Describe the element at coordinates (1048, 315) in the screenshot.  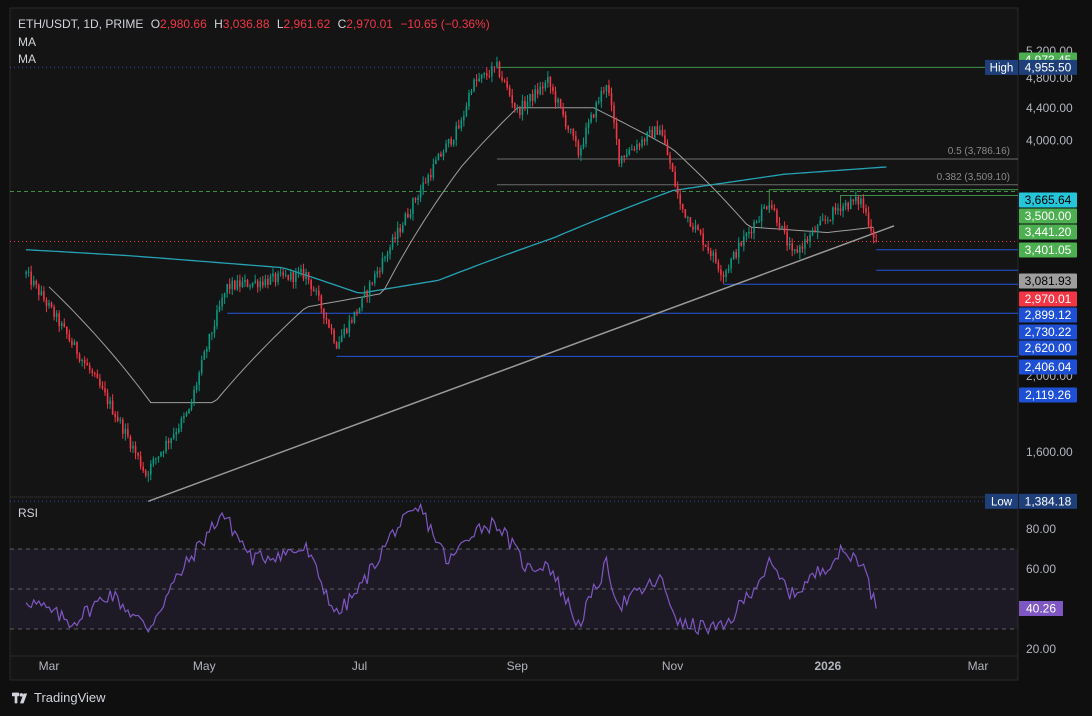
I see `price-badge-label: 2,899.12` at that location.